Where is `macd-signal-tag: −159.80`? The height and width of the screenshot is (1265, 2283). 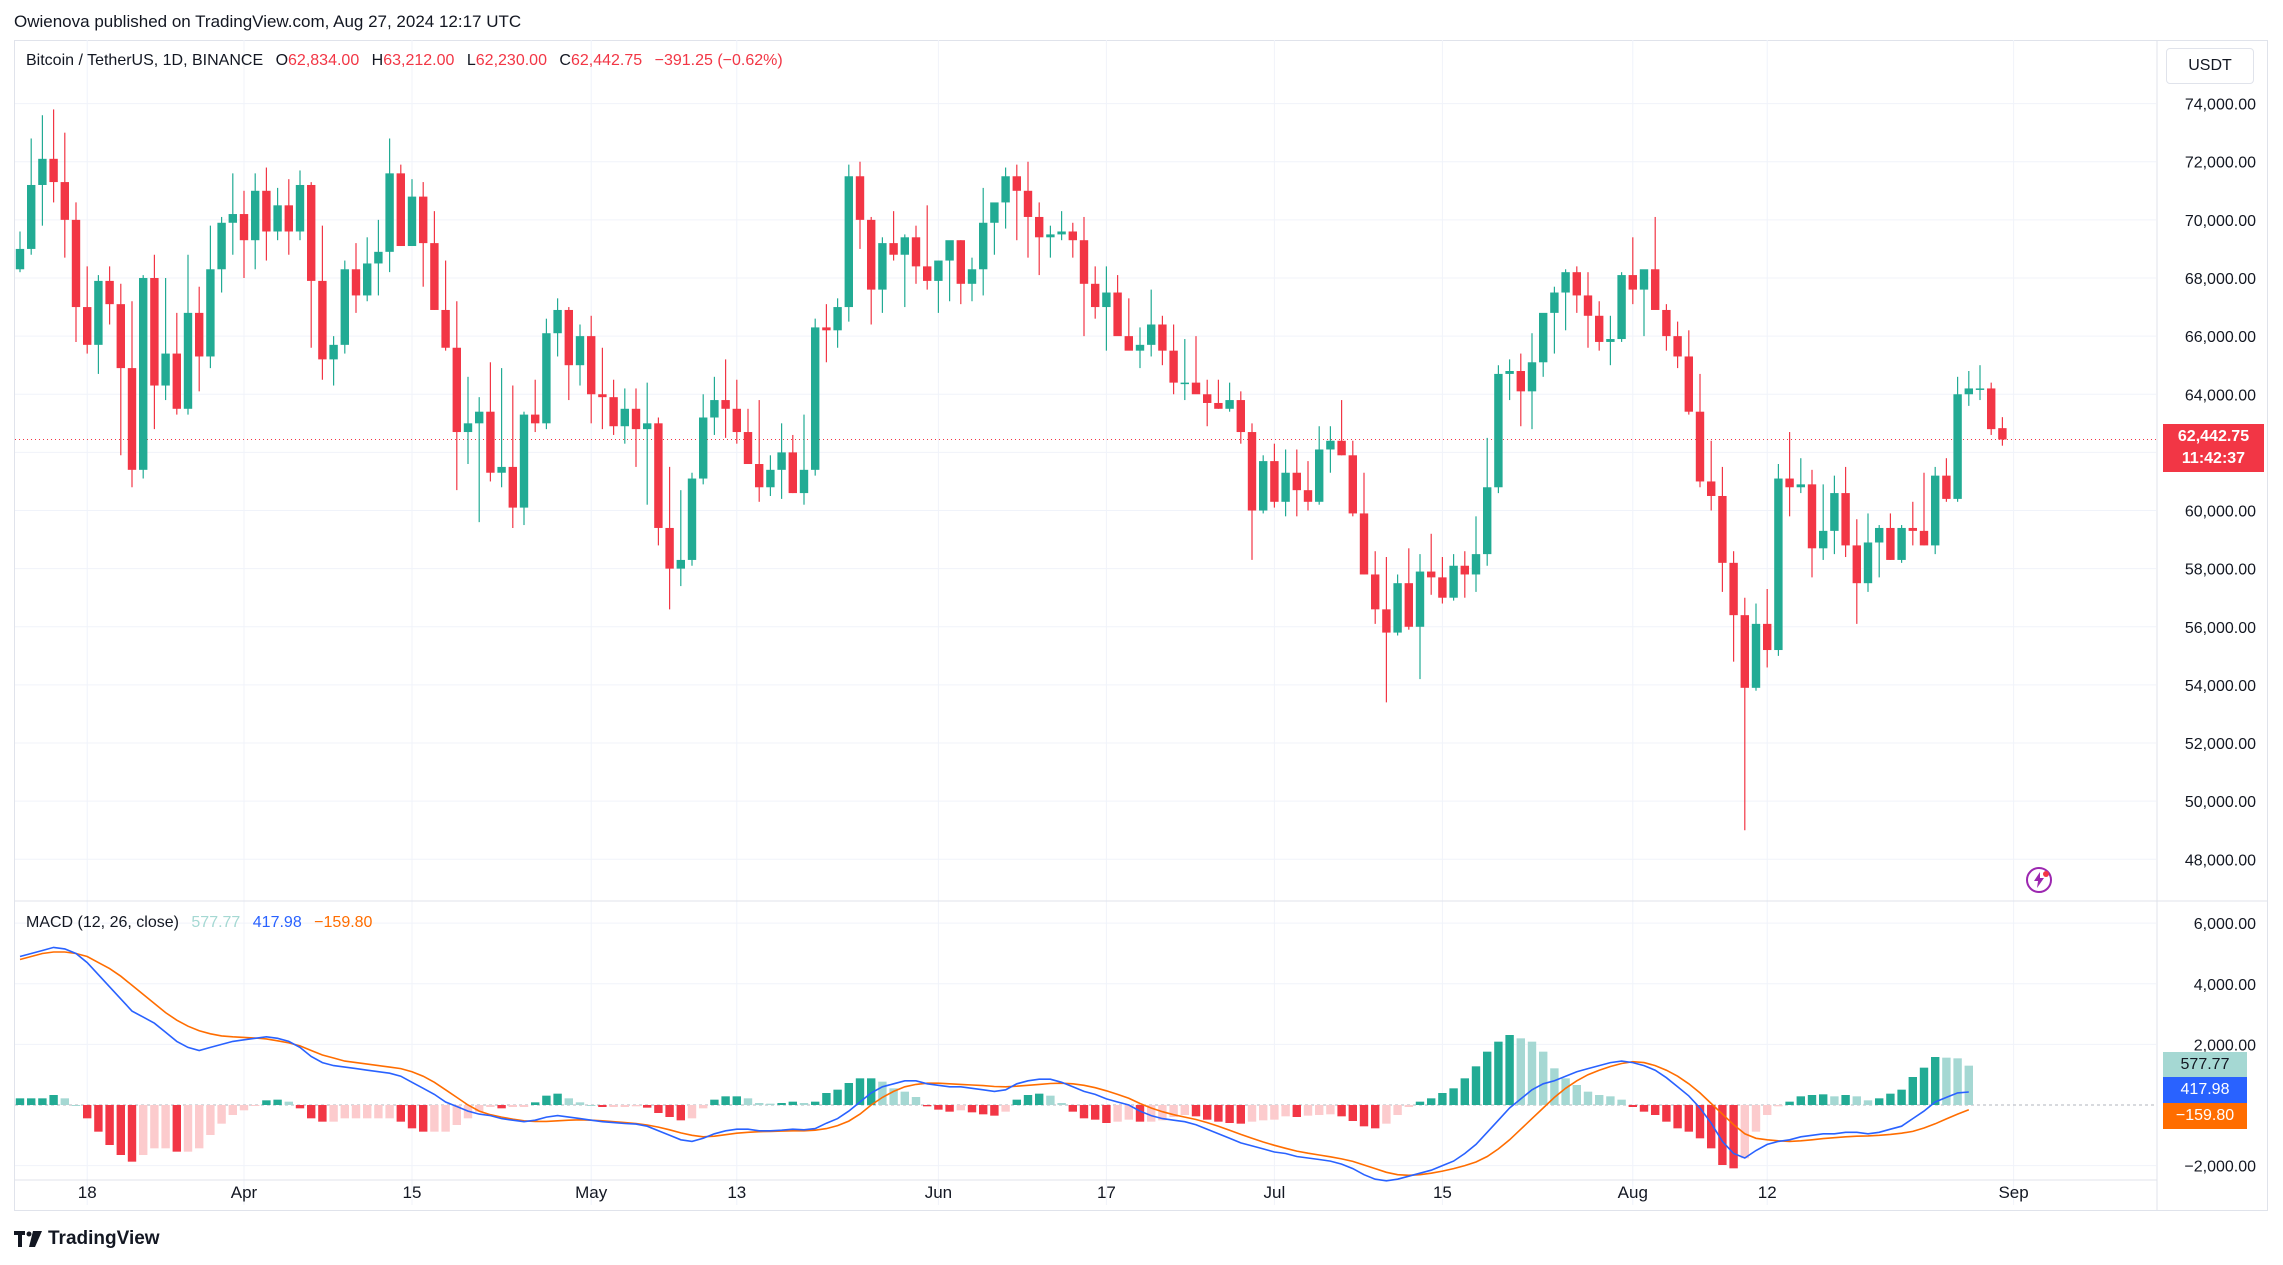
macd-signal-tag: −159.80 is located at coordinates (2205, 1116).